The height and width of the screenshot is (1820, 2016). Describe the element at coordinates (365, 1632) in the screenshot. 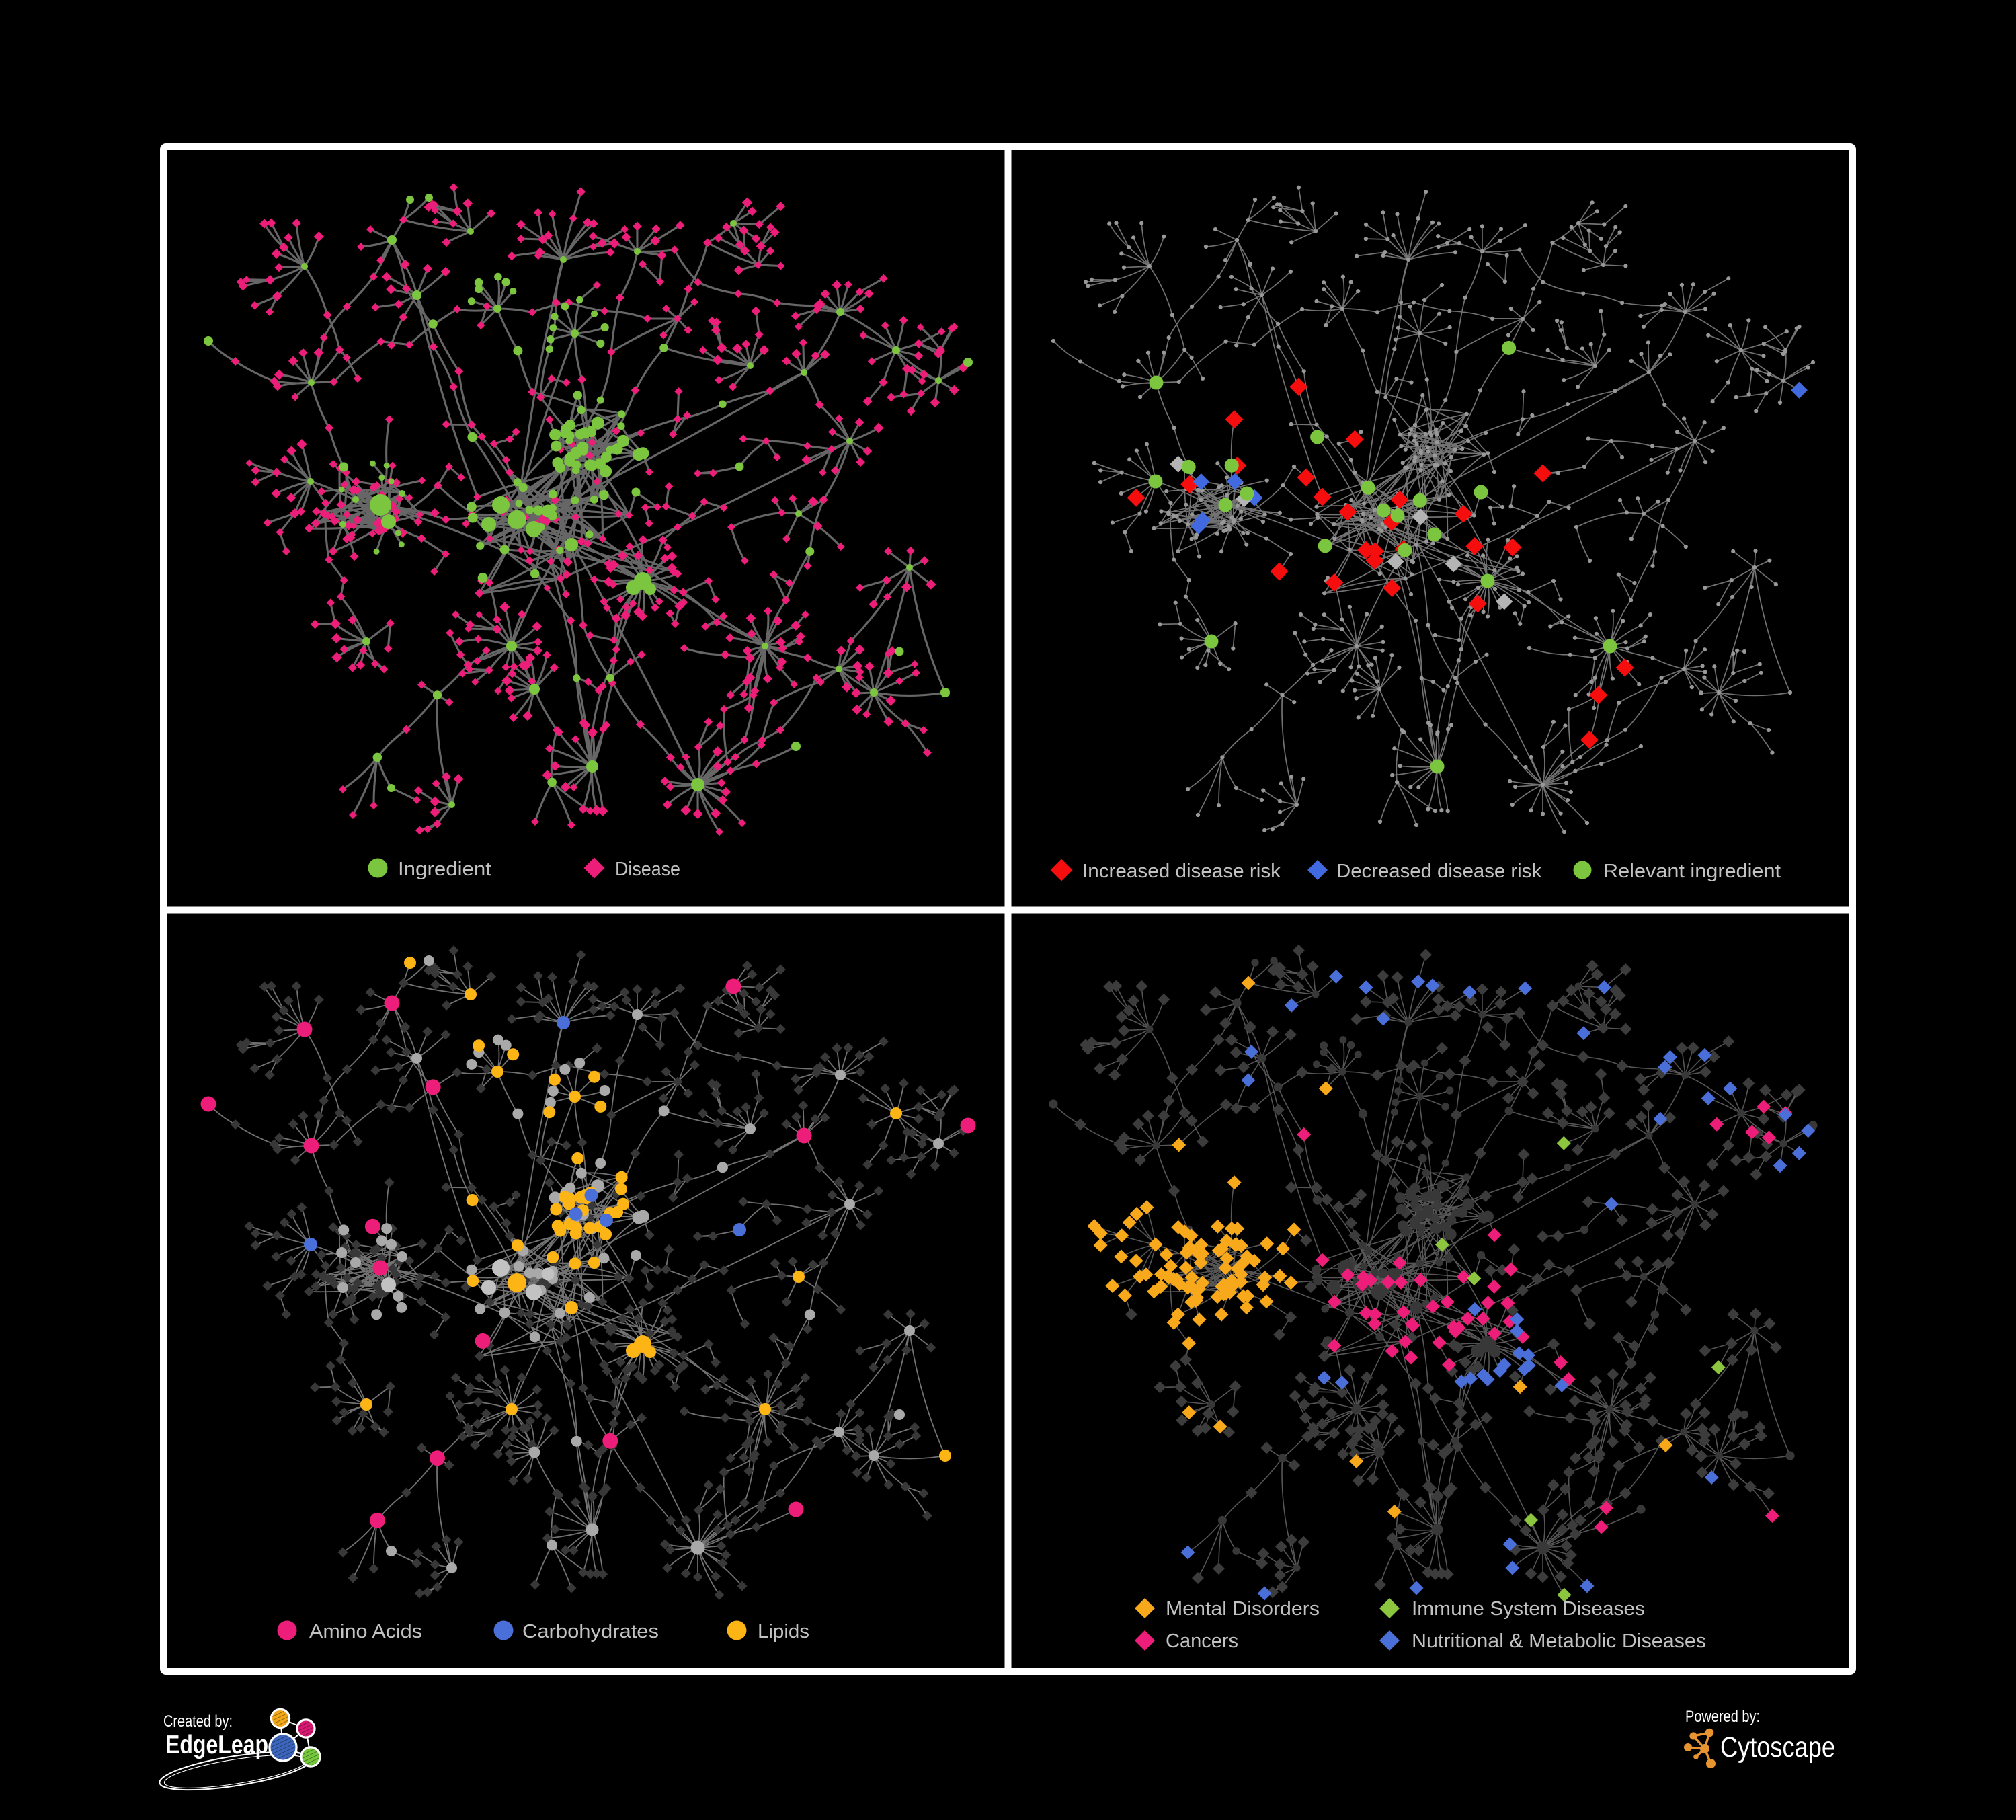

I see `svg-text: Amino Acids` at that location.